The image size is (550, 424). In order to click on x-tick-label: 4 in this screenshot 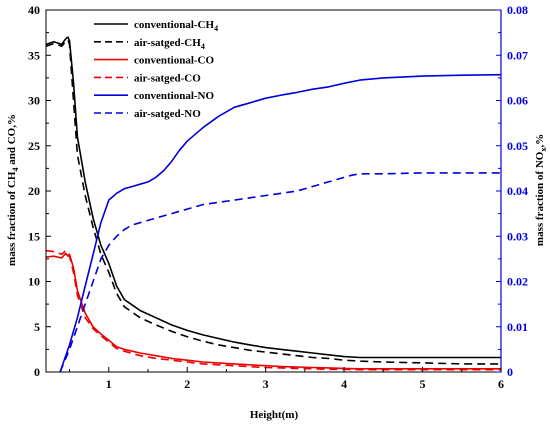, I will do `click(344, 384)`.